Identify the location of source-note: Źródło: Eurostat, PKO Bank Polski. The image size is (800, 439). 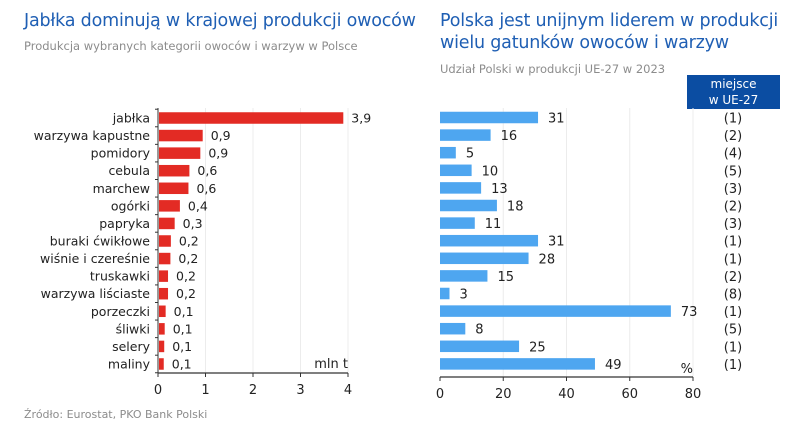
(116, 414).